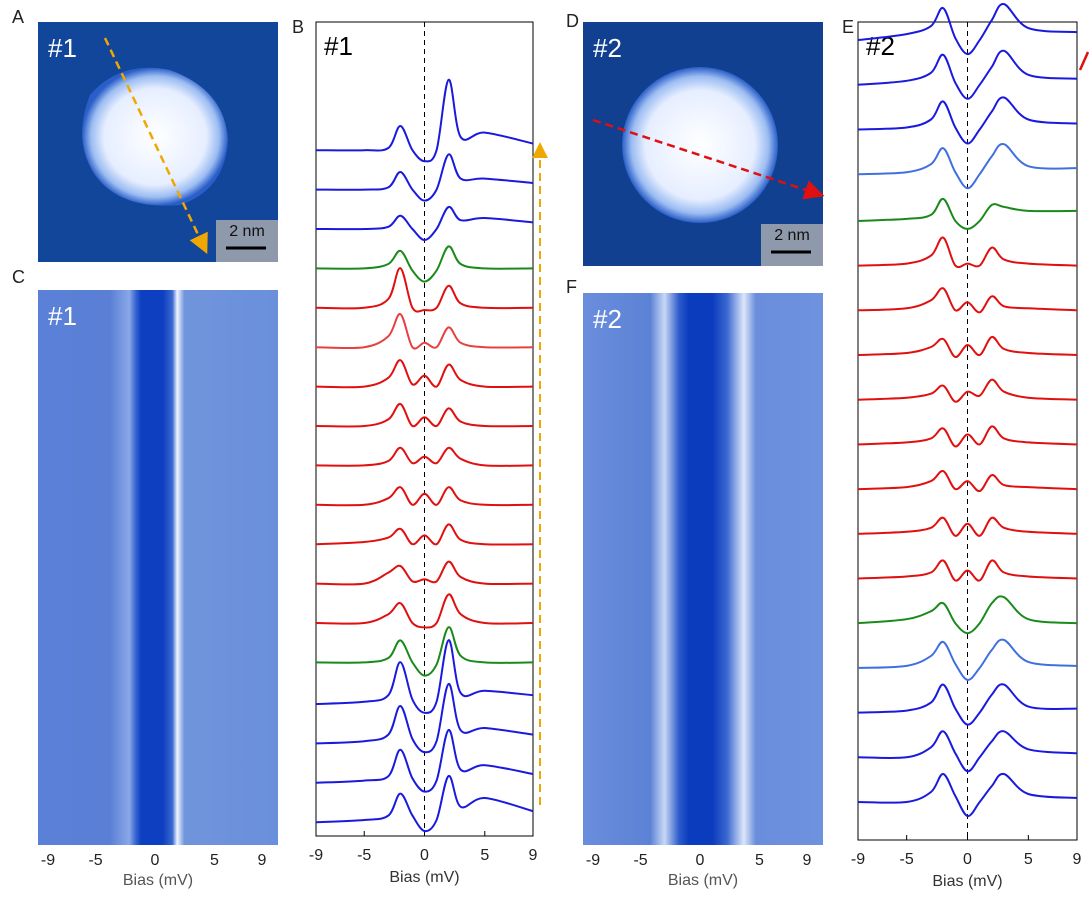 The width and height of the screenshot is (1089, 904). I want to click on panel-label: B, so click(298, 27).